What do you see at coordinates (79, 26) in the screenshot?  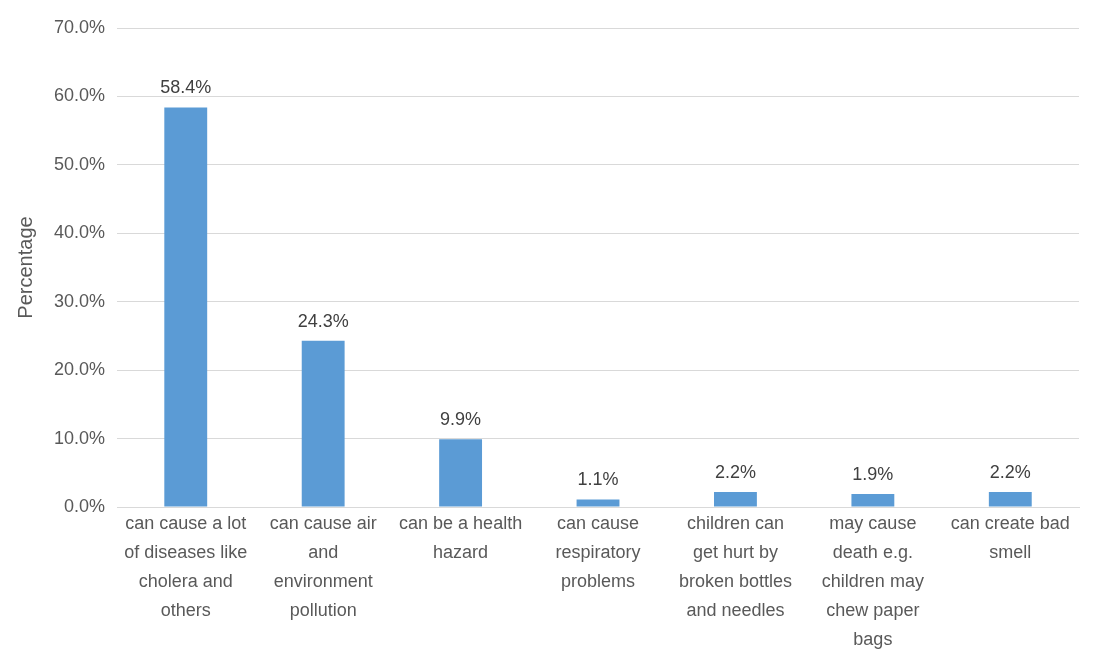 I see `y-tick-label: 70.0%` at bounding box center [79, 26].